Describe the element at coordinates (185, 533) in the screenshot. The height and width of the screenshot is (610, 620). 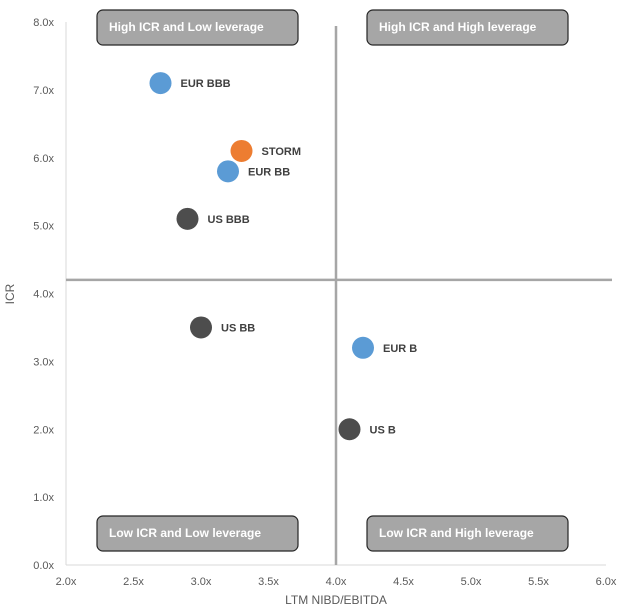
I see `quadrant-label-text: Low ICR and Low leverage` at that location.